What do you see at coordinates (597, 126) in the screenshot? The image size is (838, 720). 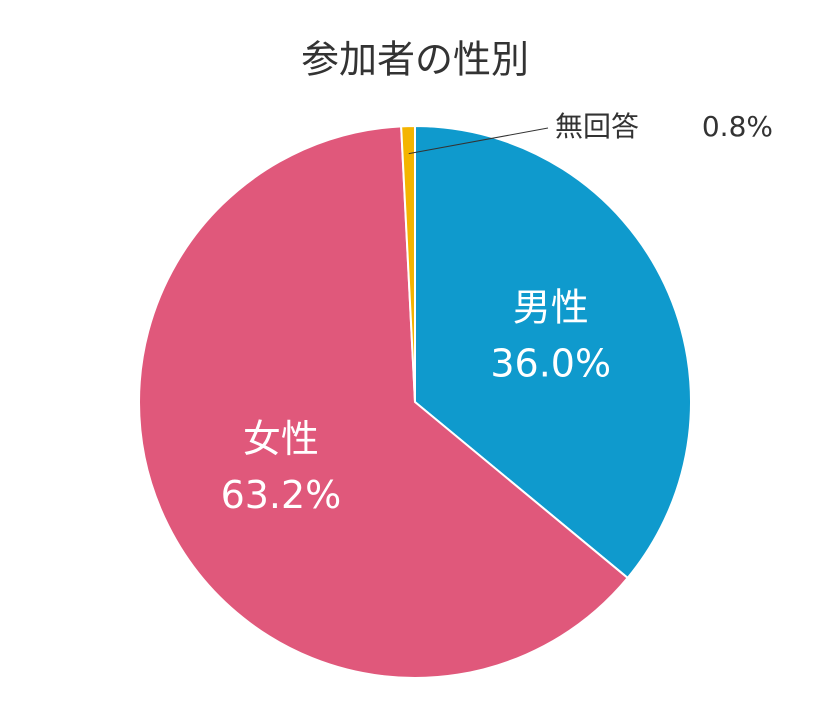 I see `slice-category-label: 無回答` at bounding box center [597, 126].